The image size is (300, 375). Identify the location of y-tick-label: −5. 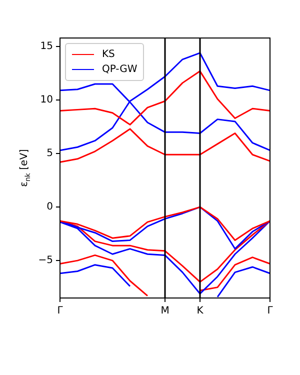
(45, 260).